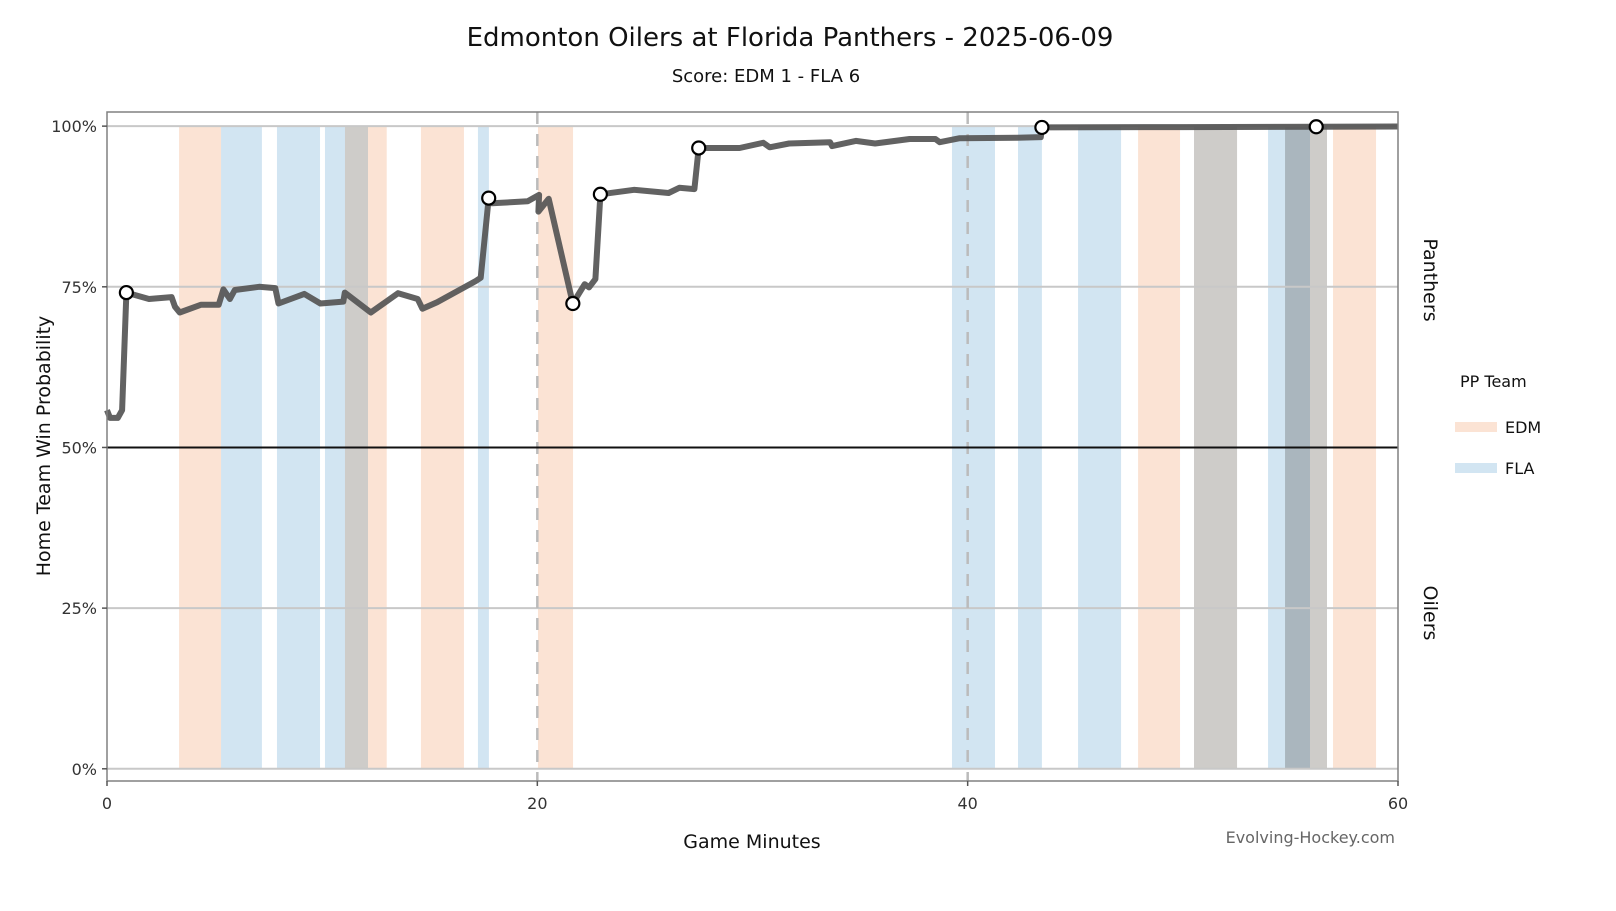 The image size is (1616, 911). What do you see at coordinates (1310, 837) in the screenshot?
I see `watermark: Evolving-Hockey.com` at bounding box center [1310, 837].